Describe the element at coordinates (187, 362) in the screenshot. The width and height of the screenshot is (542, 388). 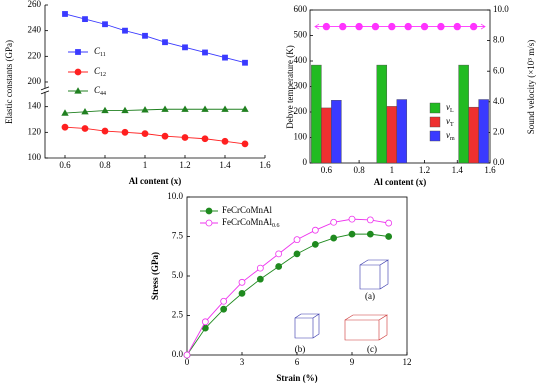
I see `x-tick-label: 0` at that location.